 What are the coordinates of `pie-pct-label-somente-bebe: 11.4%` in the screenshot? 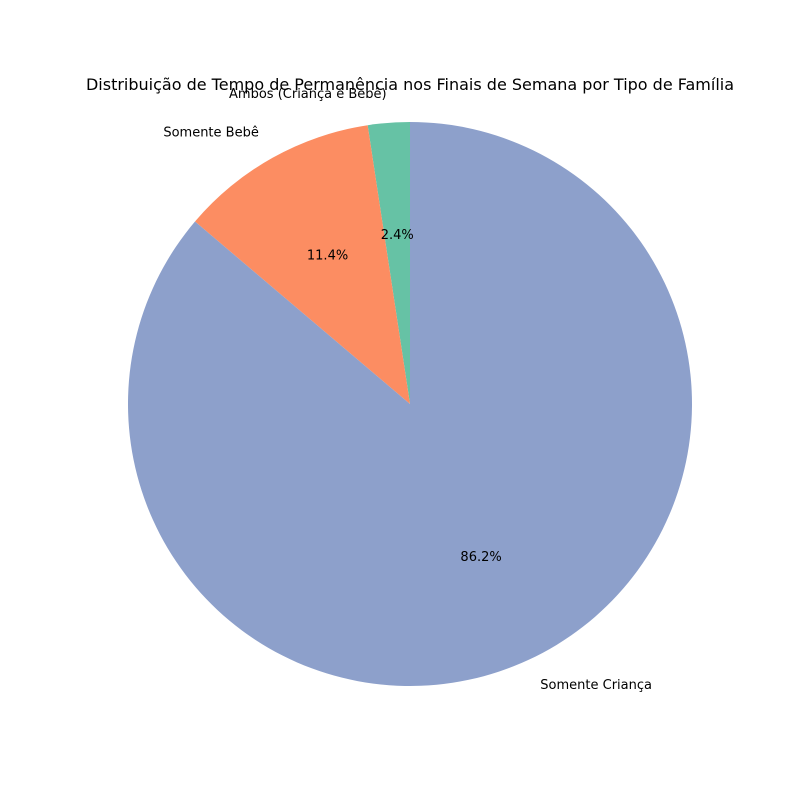 It's located at (327, 256).